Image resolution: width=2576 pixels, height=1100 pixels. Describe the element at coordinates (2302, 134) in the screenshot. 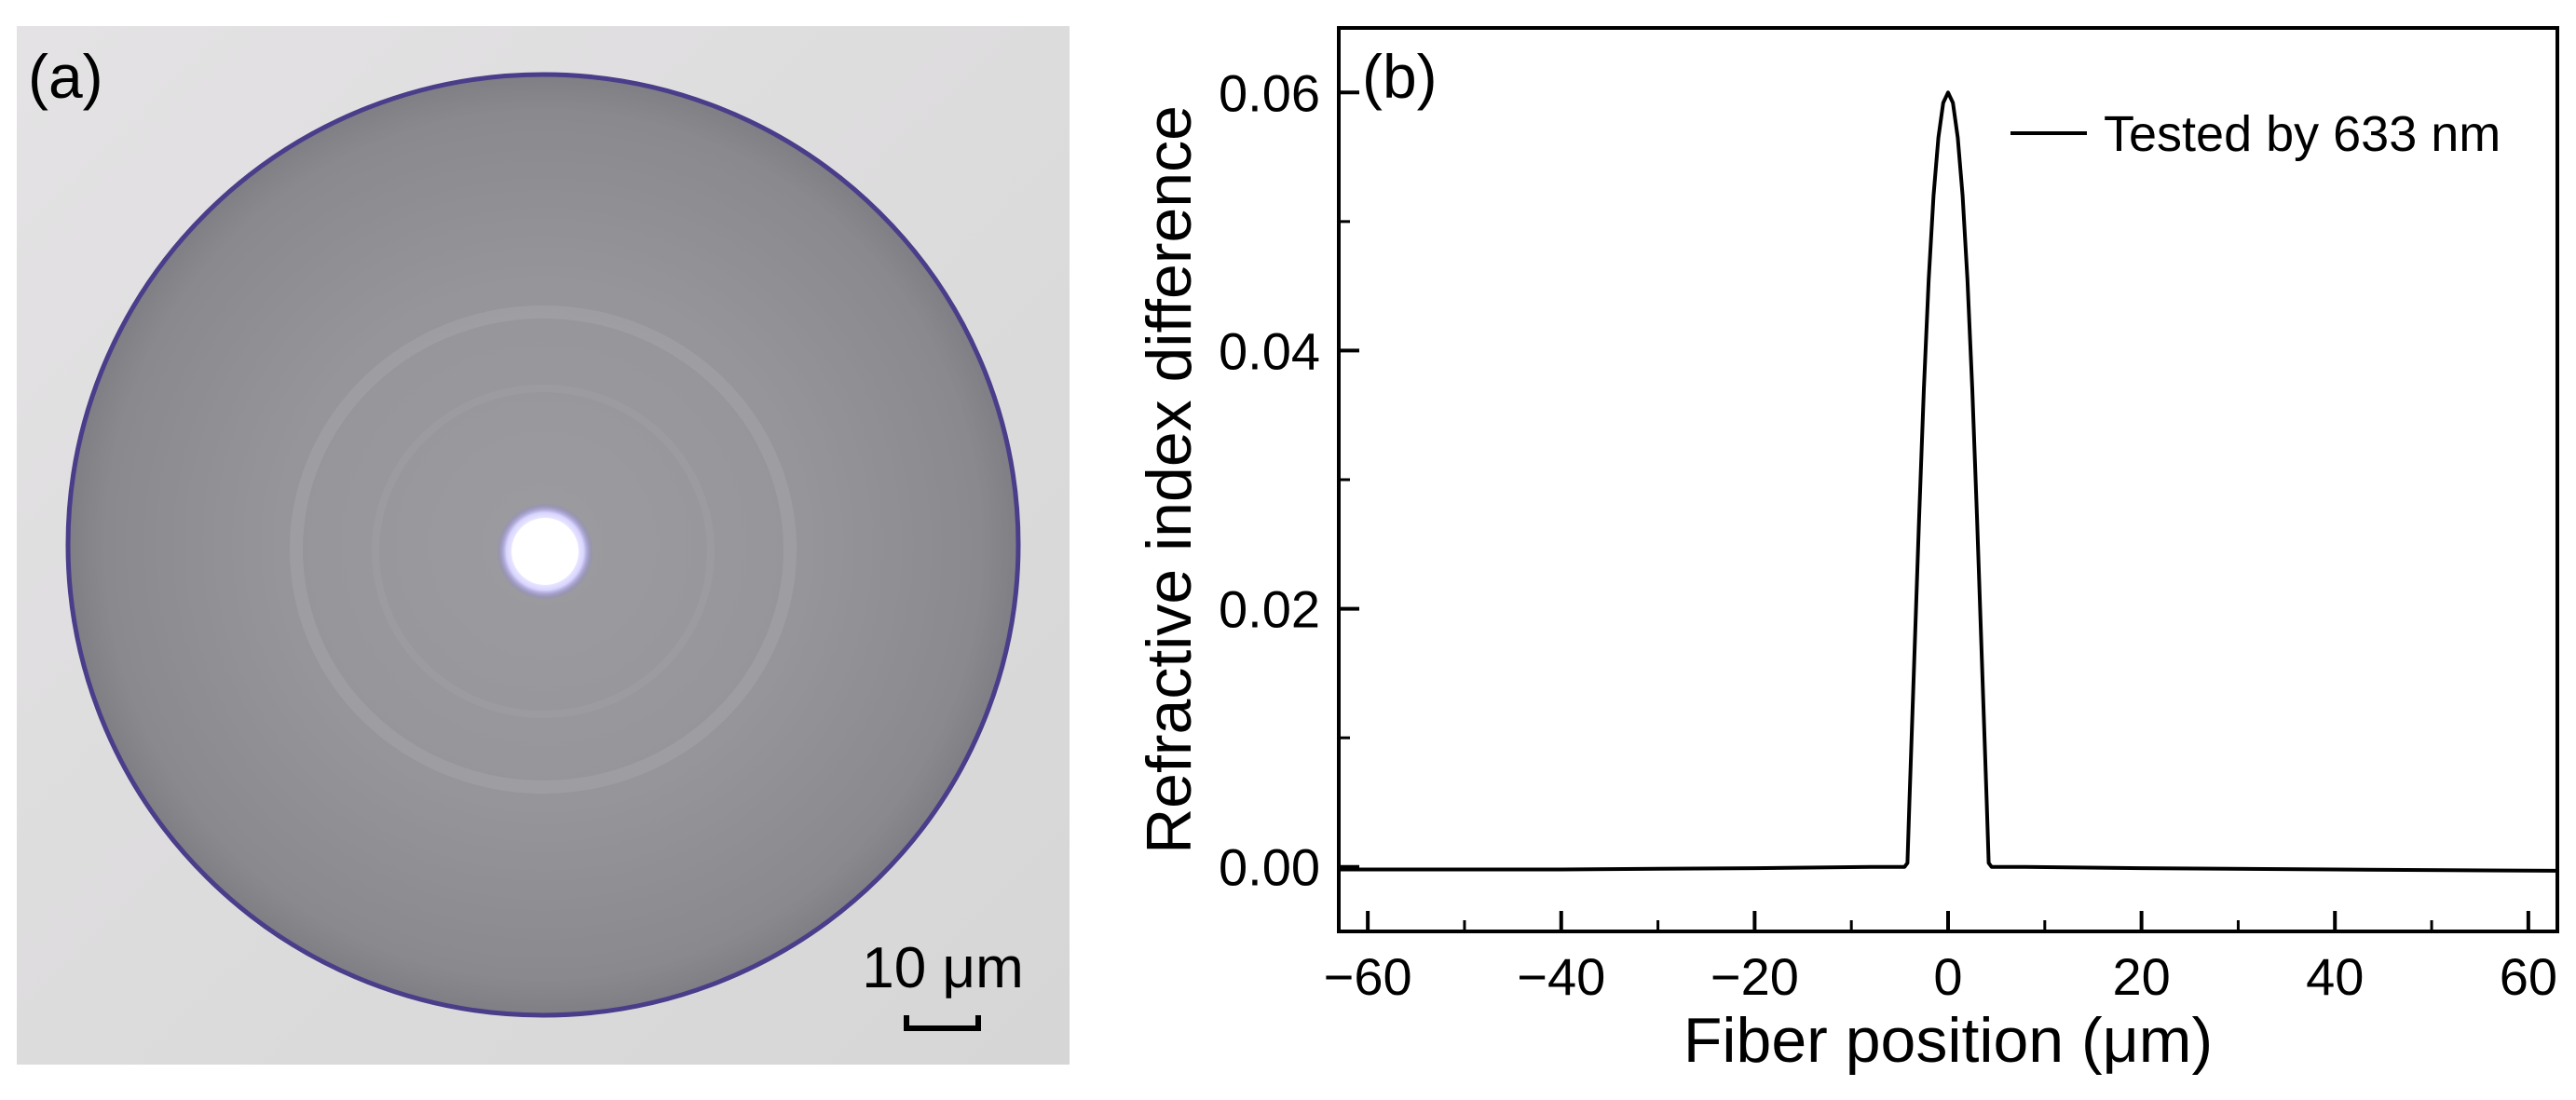

I see `legend-entry-label: Tested by 633 nm` at that location.